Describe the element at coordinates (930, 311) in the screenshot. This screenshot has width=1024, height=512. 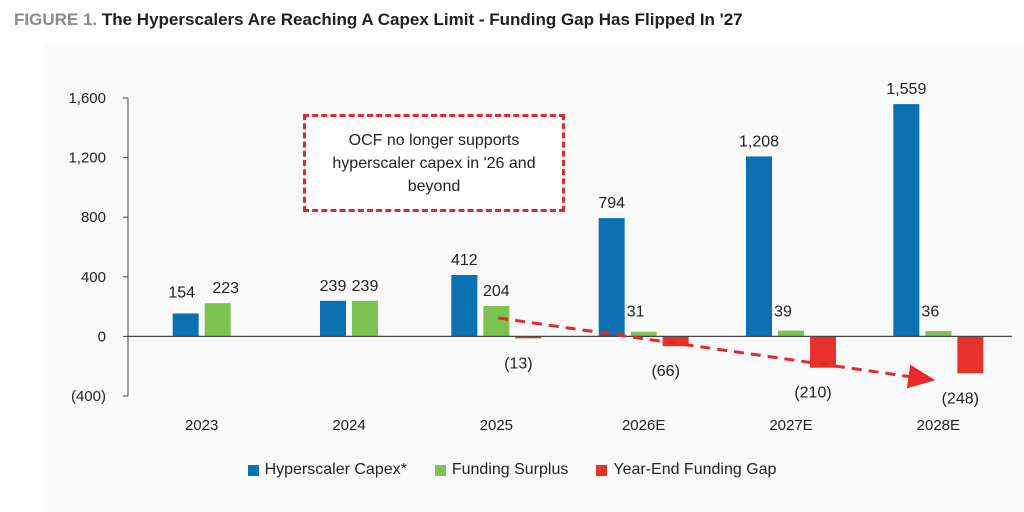
I see `data-label: 36` at that location.